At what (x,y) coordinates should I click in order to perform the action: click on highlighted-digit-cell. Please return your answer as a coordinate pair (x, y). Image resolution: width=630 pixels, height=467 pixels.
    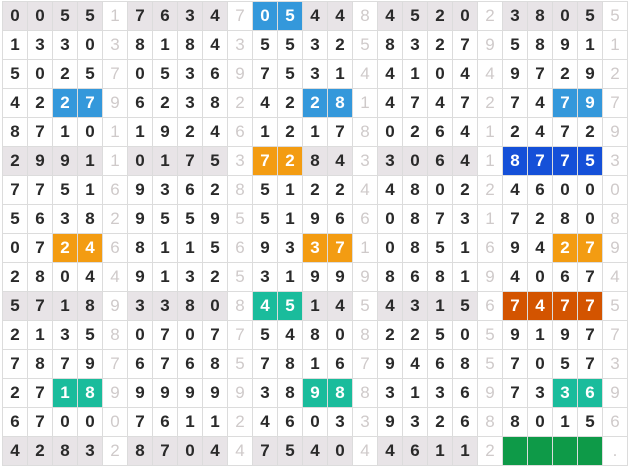
    Looking at the image, I should click on (515, 451).